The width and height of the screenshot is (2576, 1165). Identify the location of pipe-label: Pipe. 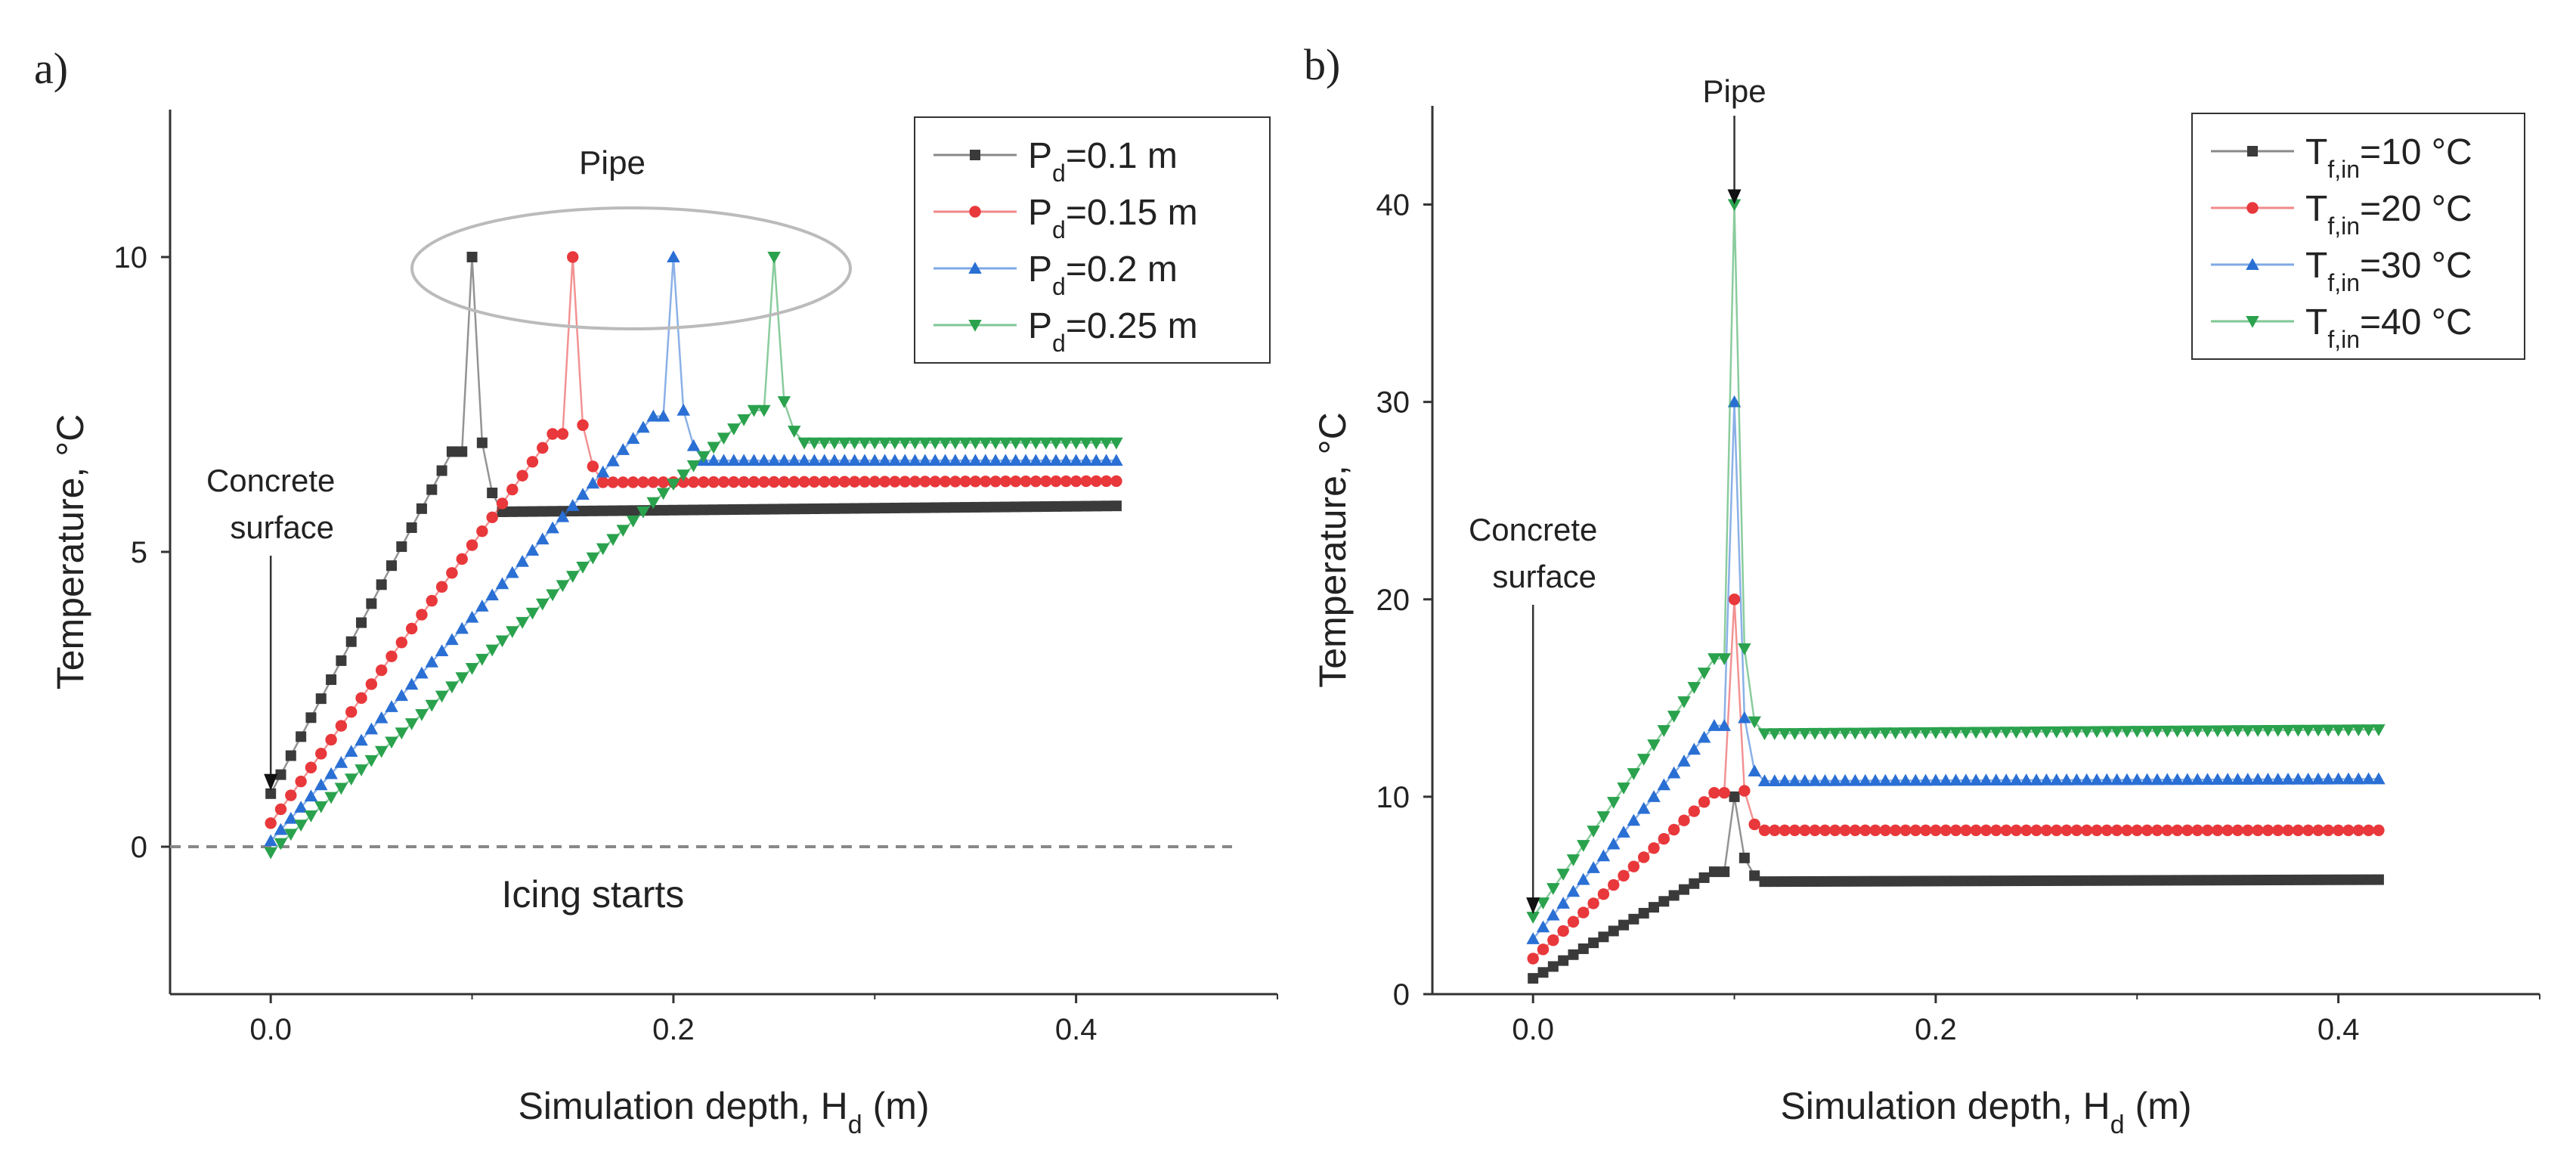
(1734, 91).